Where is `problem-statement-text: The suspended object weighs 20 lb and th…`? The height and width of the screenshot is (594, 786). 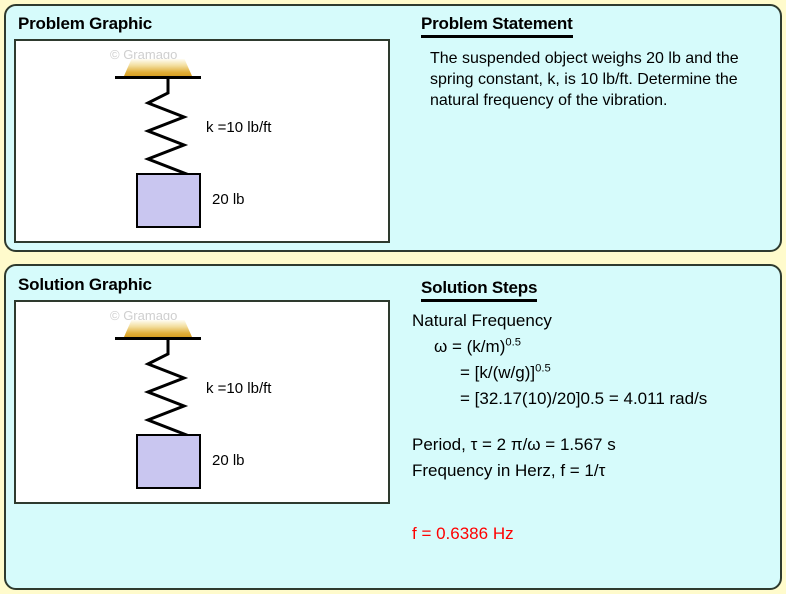 problem-statement-text: The suspended object weighs 20 lb and th… is located at coordinates (584, 79).